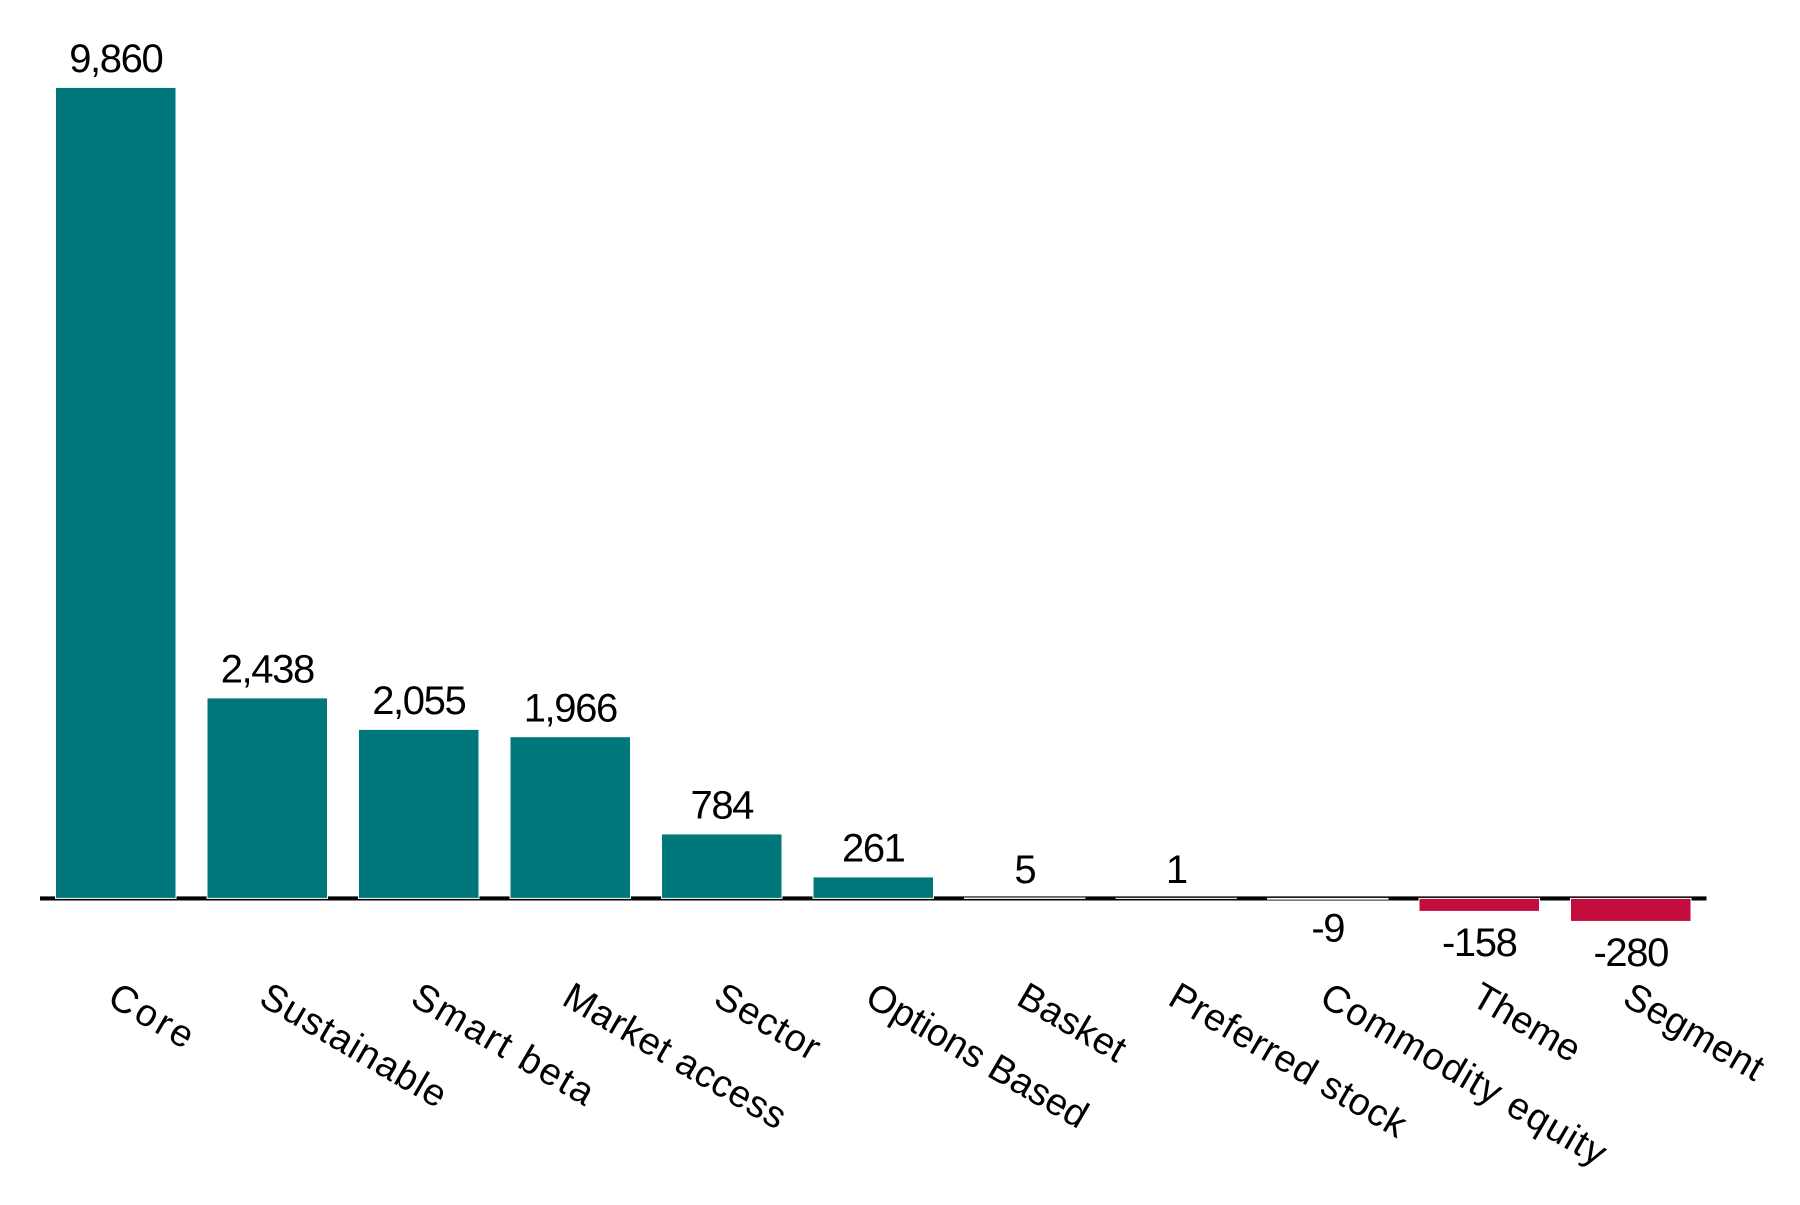  I want to click on svg-text: -158, so click(1479, 943).